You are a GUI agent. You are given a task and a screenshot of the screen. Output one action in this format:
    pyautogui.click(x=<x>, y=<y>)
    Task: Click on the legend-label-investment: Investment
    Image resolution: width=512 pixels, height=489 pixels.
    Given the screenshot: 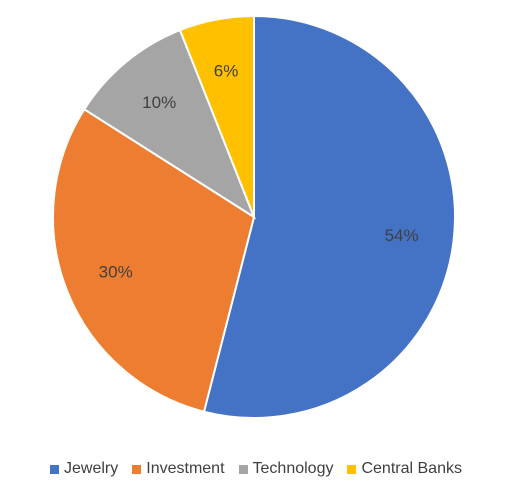 What is the action you would take?
    pyautogui.click(x=185, y=468)
    